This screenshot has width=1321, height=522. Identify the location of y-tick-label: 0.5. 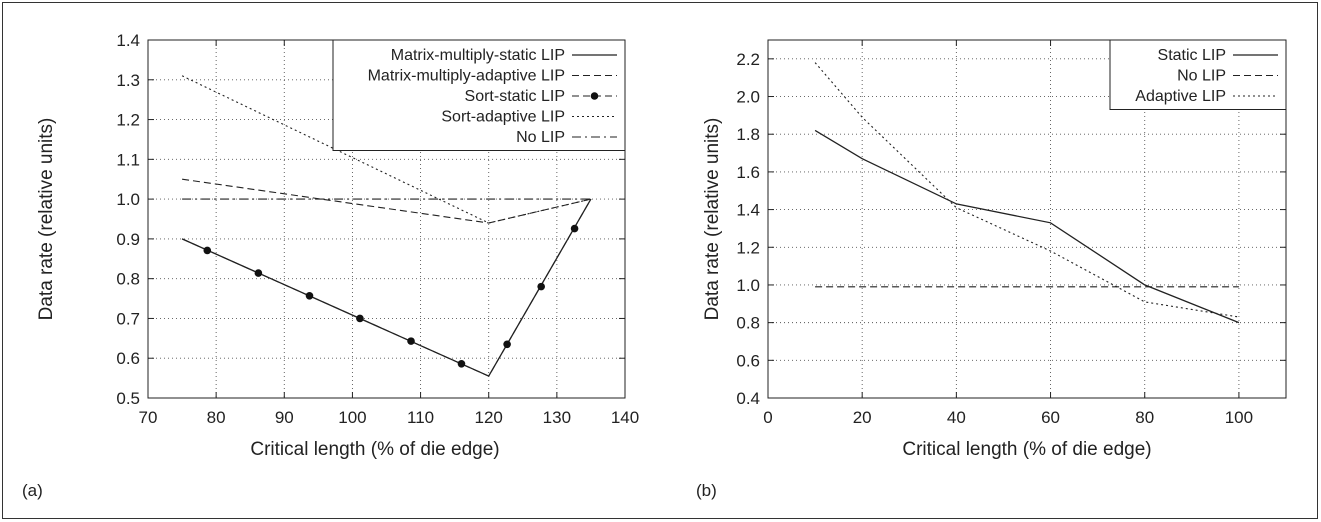
(128, 398).